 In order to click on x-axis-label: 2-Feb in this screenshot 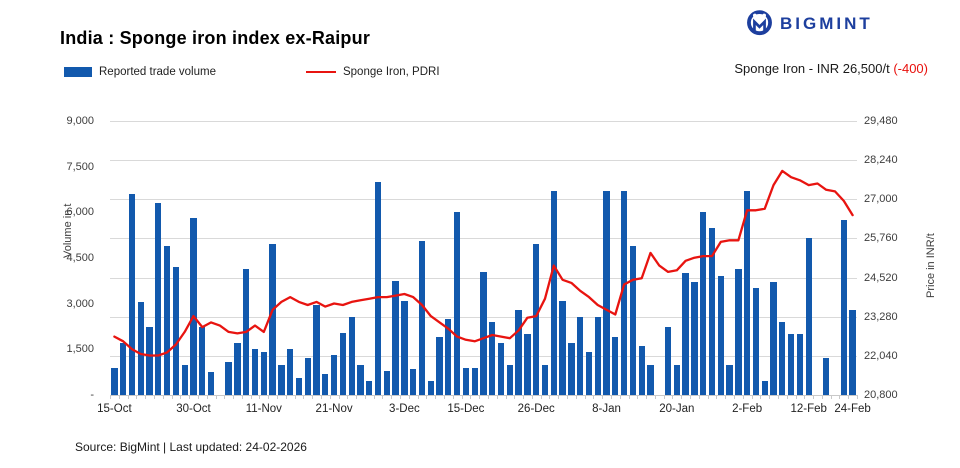, I will do `click(747, 409)`.